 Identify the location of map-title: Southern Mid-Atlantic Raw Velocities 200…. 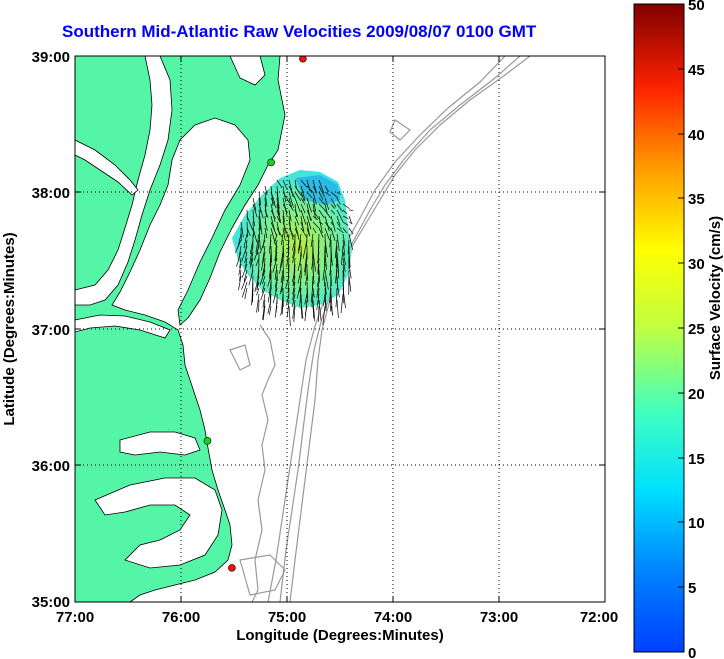
(299, 31).